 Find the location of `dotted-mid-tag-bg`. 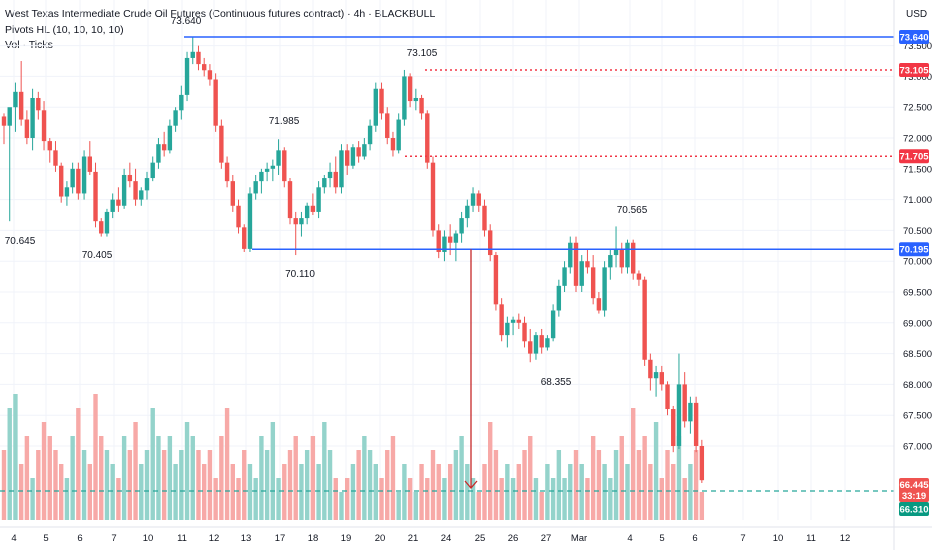

dotted-mid-tag-bg is located at coordinates (914, 156).